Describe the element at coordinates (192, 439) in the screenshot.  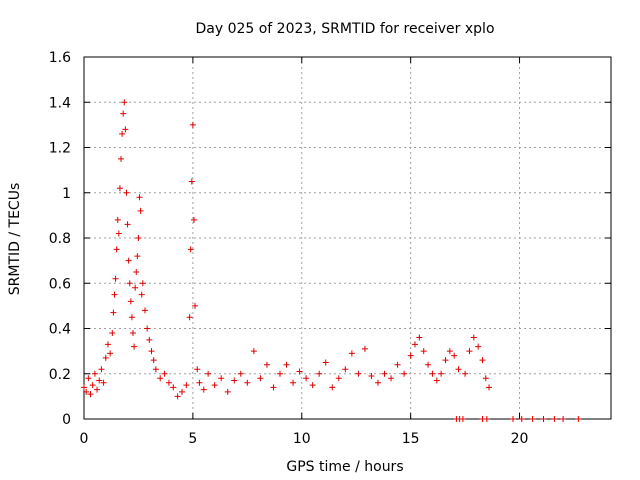
I see `x-tick-label: 5` at that location.